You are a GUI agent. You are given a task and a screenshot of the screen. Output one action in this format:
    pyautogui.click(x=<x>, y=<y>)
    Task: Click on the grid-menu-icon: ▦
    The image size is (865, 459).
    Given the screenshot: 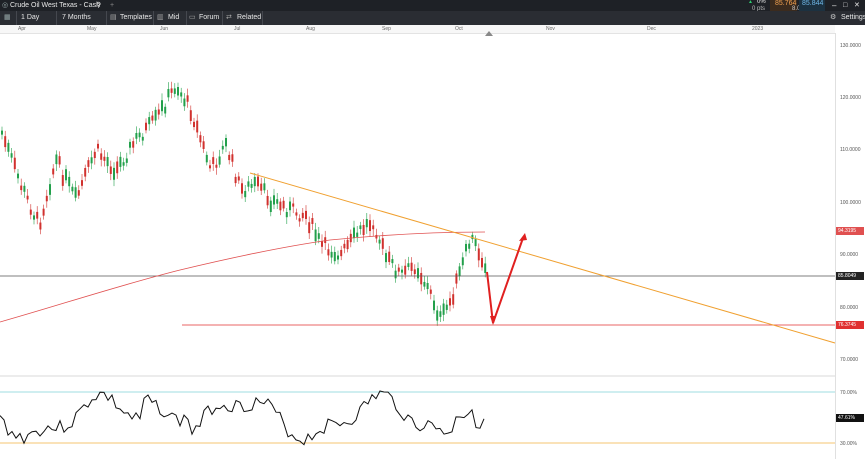 What is the action you would take?
    pyautogui.click(x=7, y=17)
    